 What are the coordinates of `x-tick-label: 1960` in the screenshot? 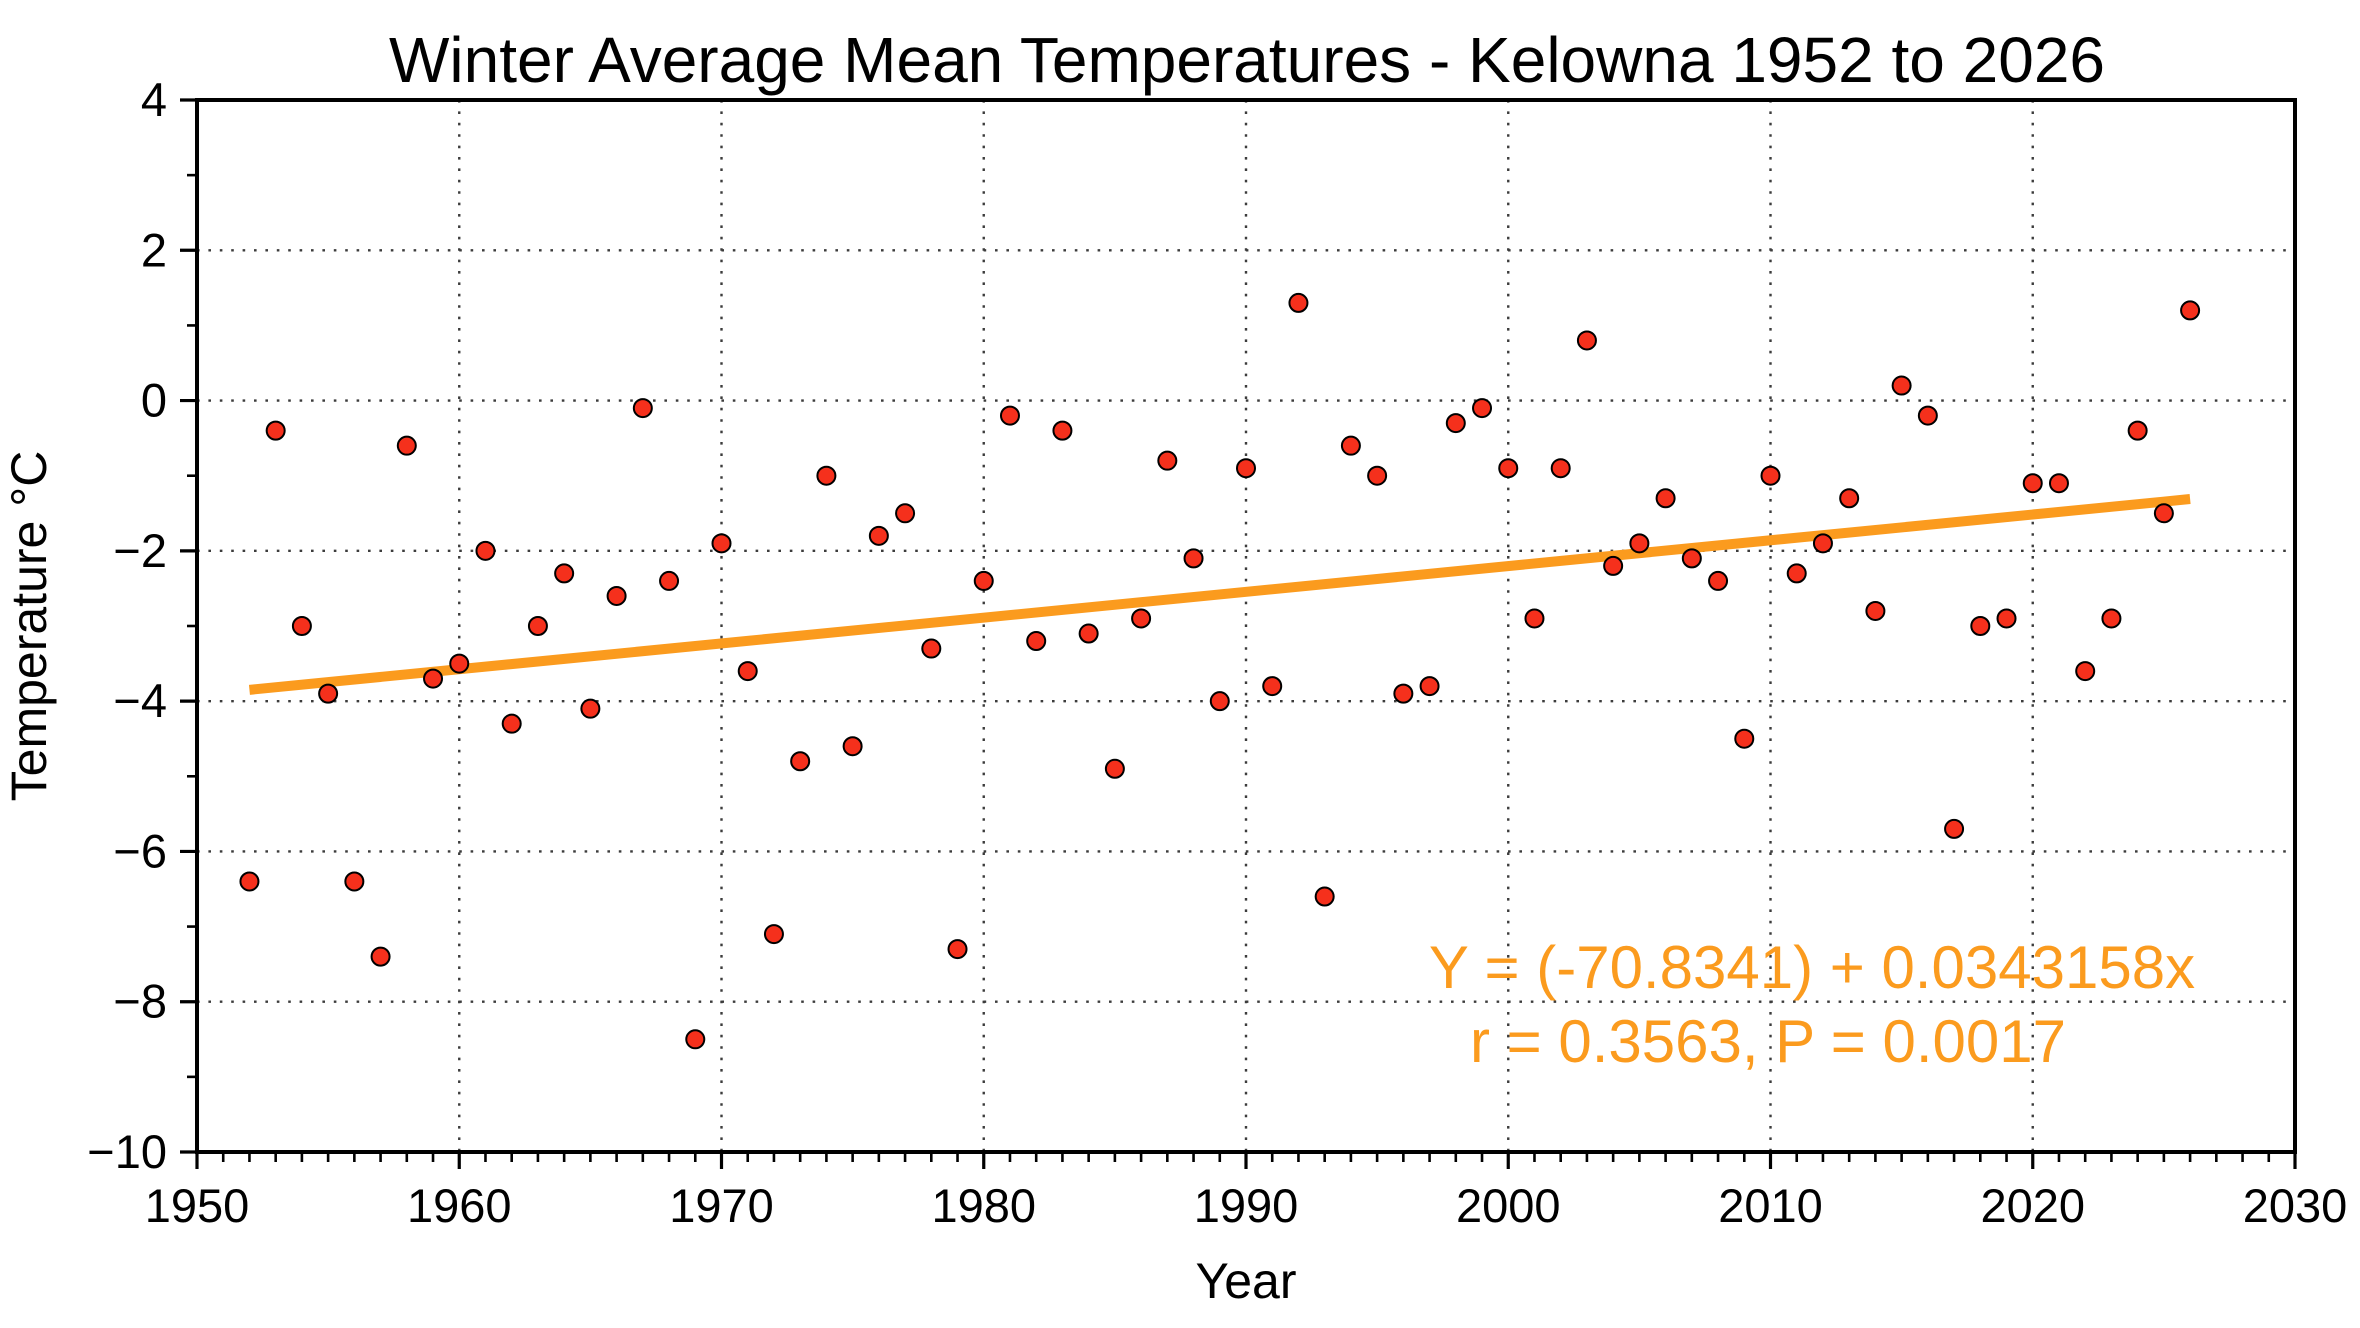 It's located at (459, 1205).